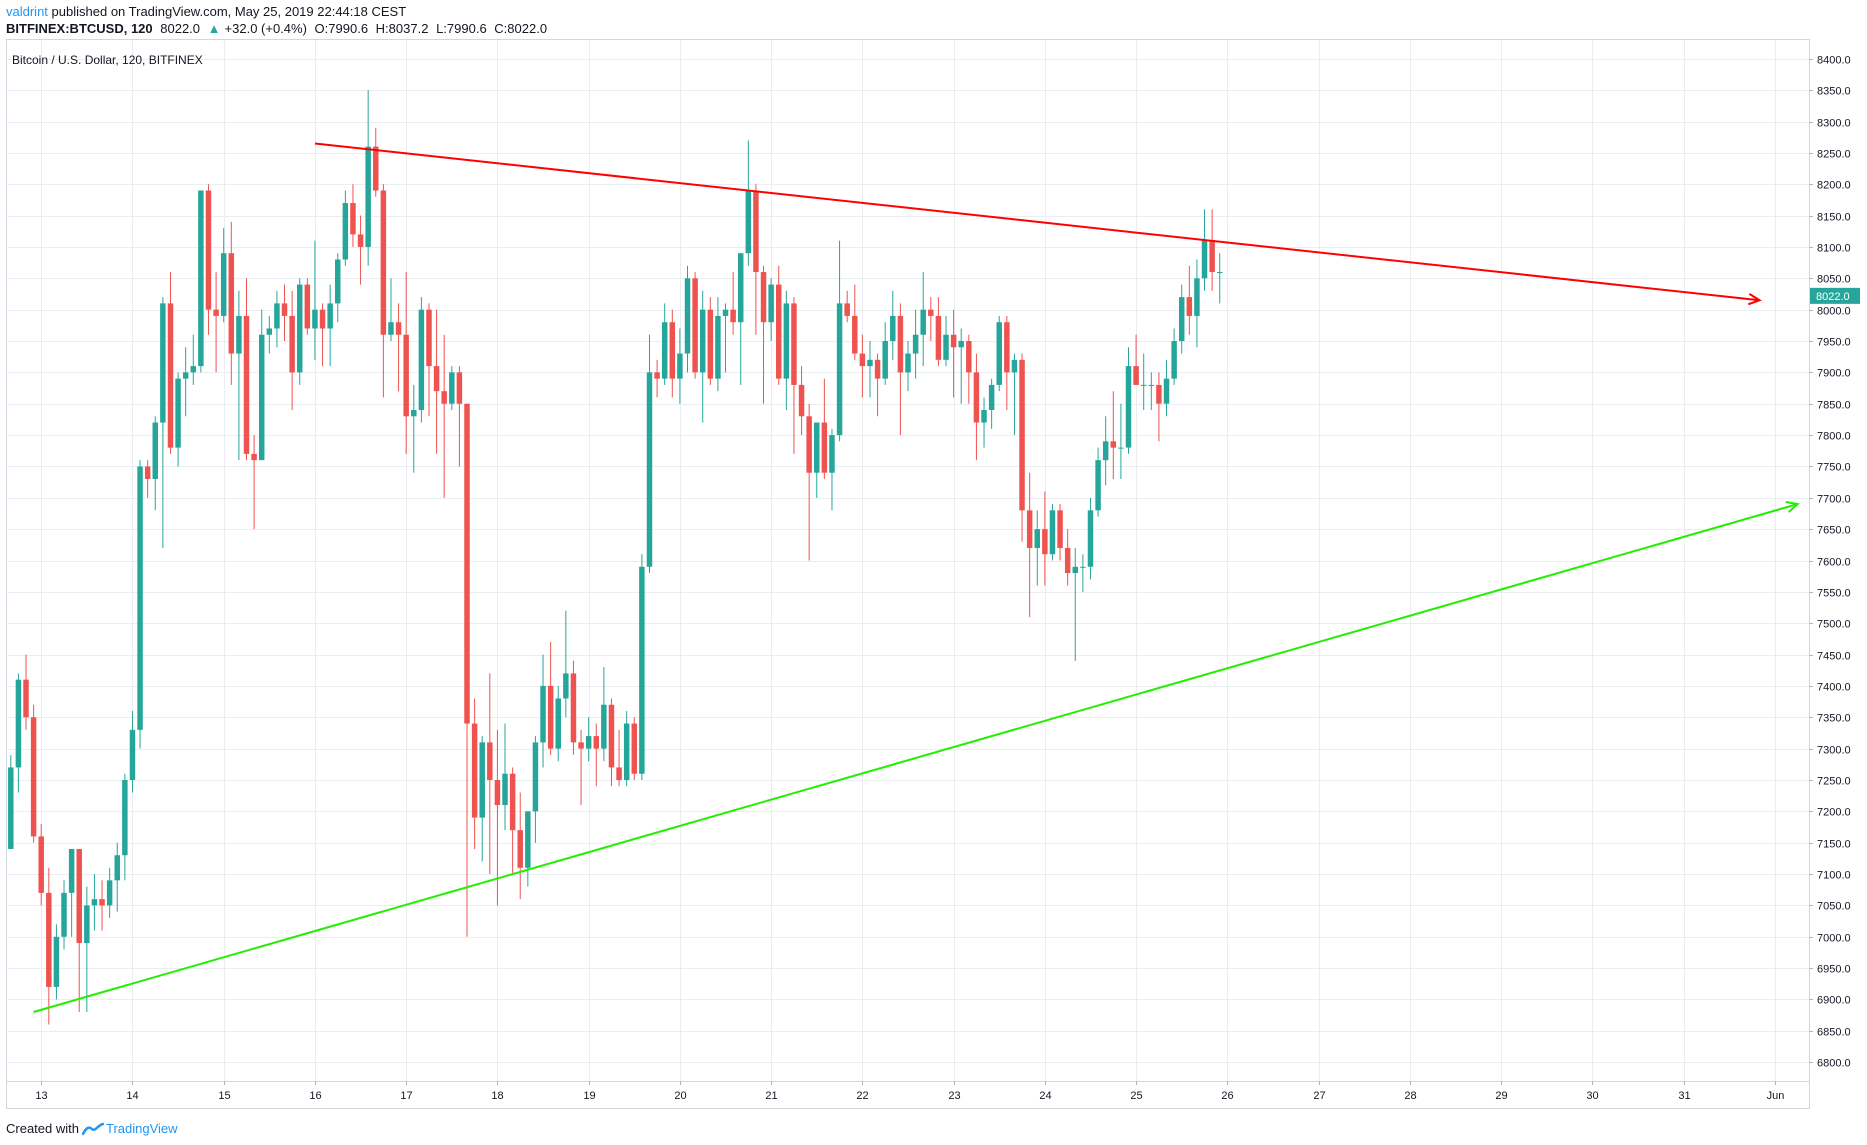 The height and width of the screenshot is (1145, 1867). Describe the element at coordinates (27, 11) in the screenshot. I see `author-link: valdrint` at that location.